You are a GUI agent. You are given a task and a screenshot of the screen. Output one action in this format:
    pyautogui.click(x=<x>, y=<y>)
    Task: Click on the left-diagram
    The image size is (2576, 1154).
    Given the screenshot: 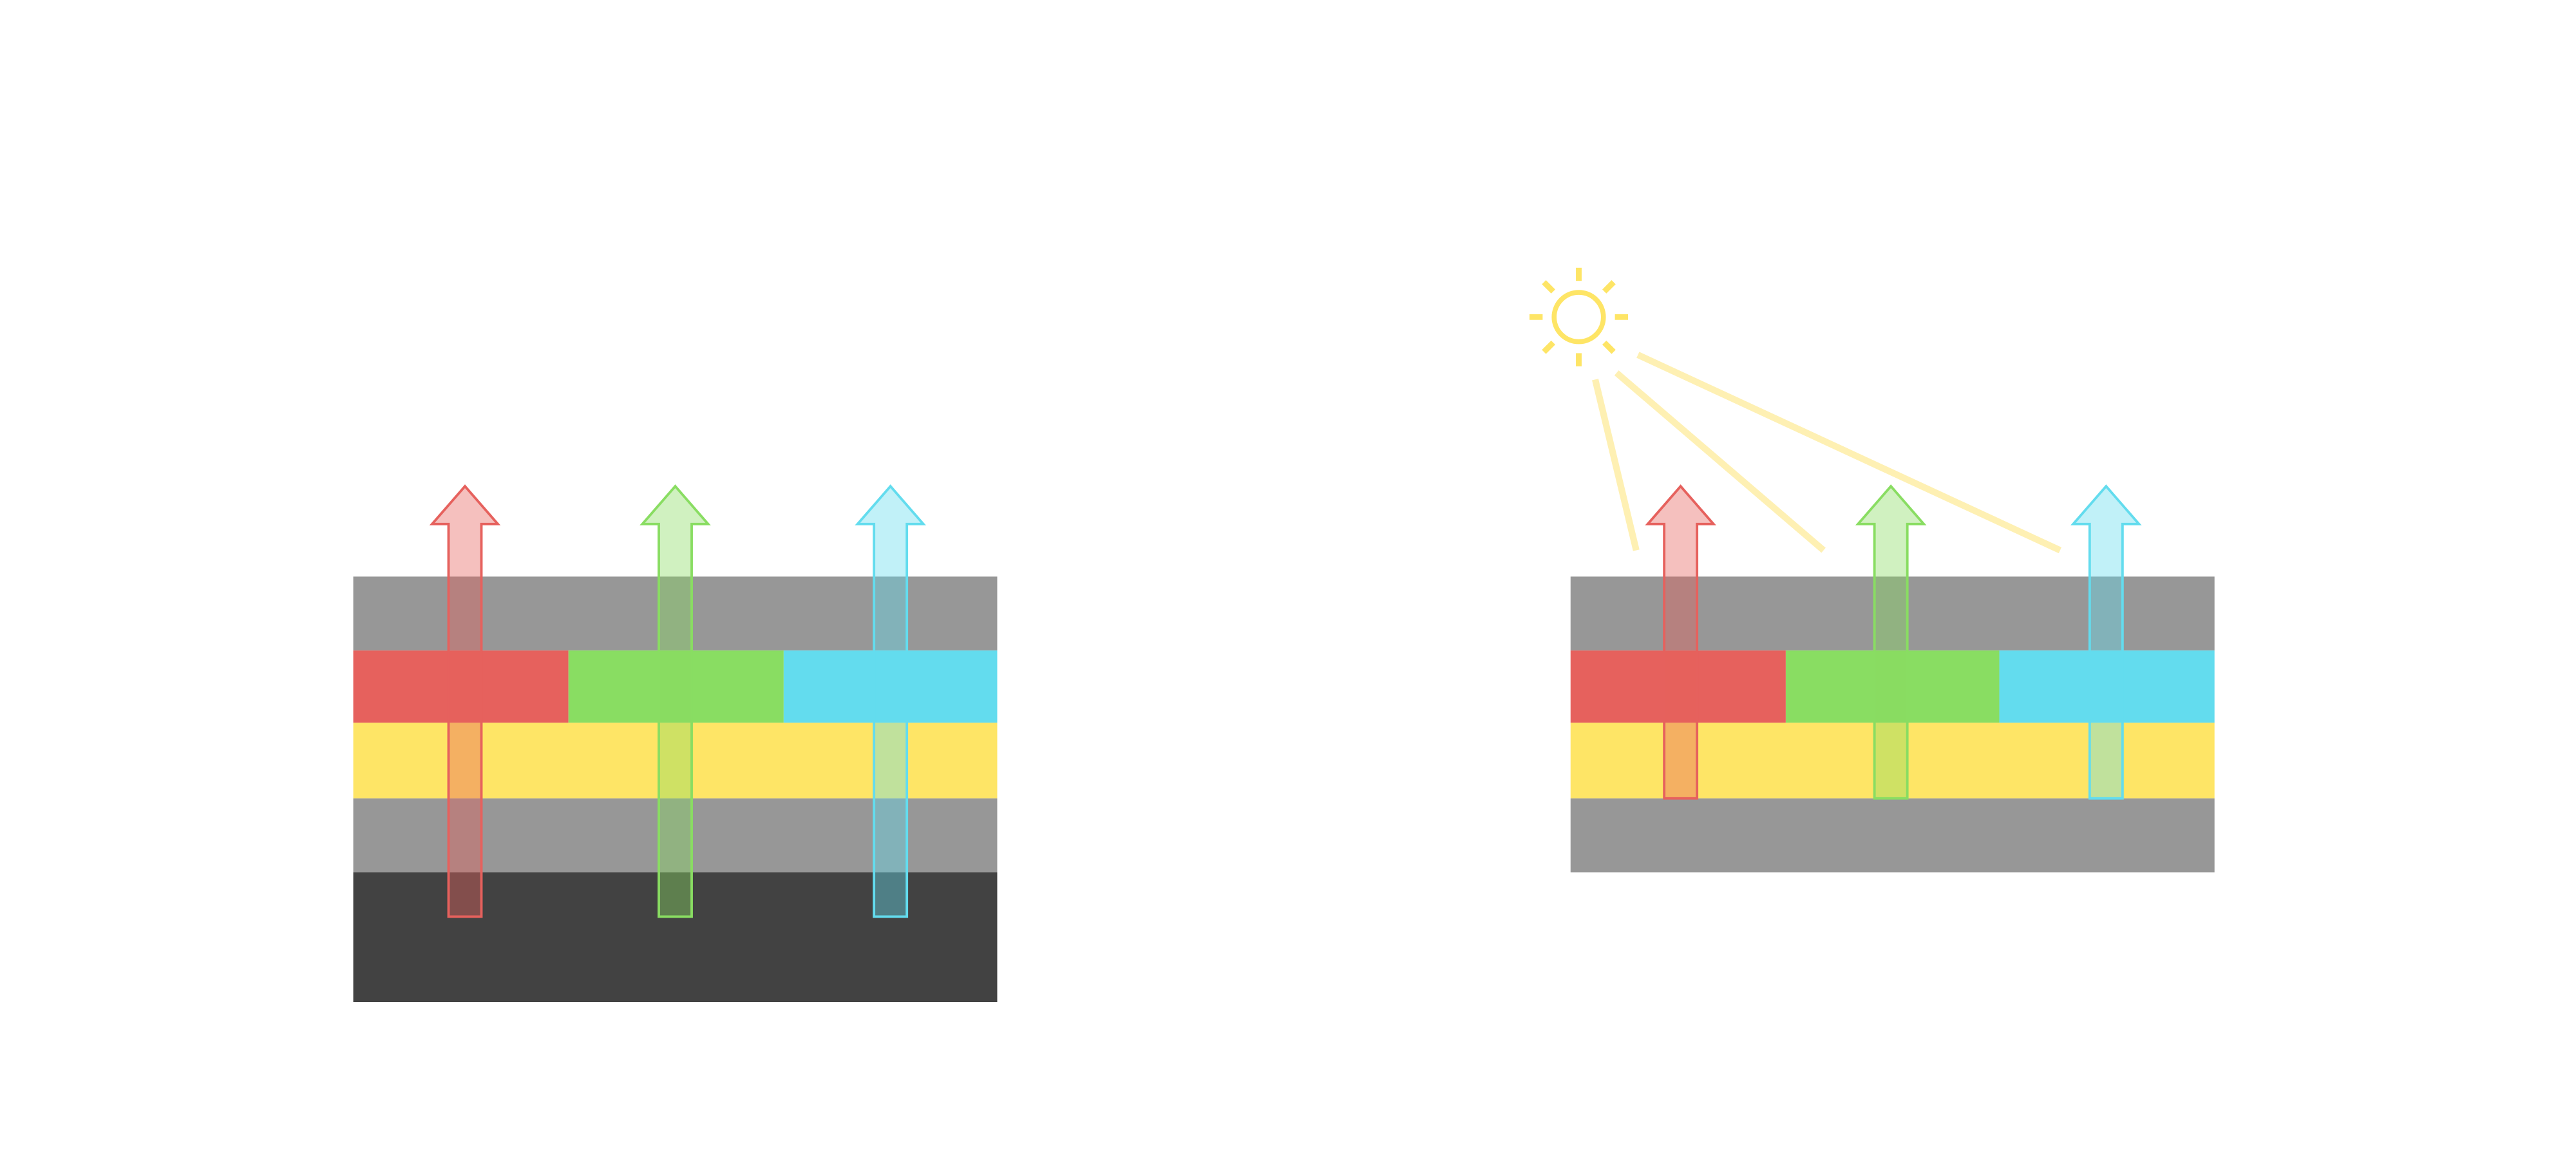 What is the action you would take?
    pyautogui.click(x=676, y=743)
    